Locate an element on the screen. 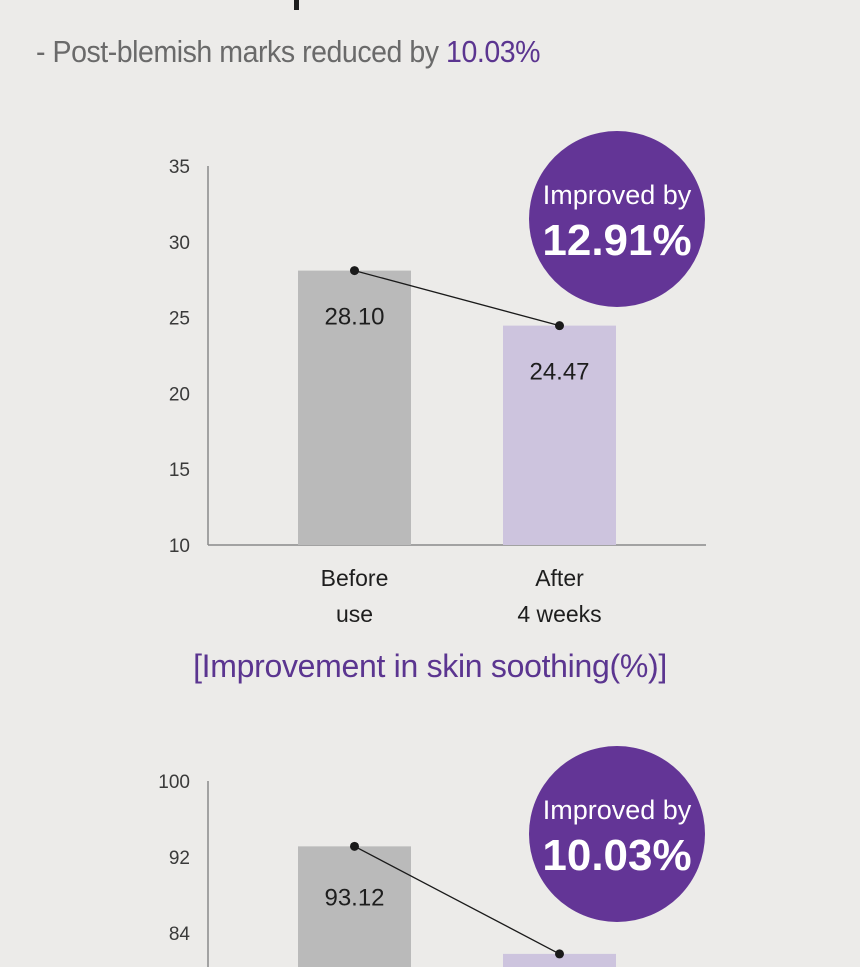 This screenshot has width=860, height=967. badge-value: 12.91% is located at coordinates (616, 240).